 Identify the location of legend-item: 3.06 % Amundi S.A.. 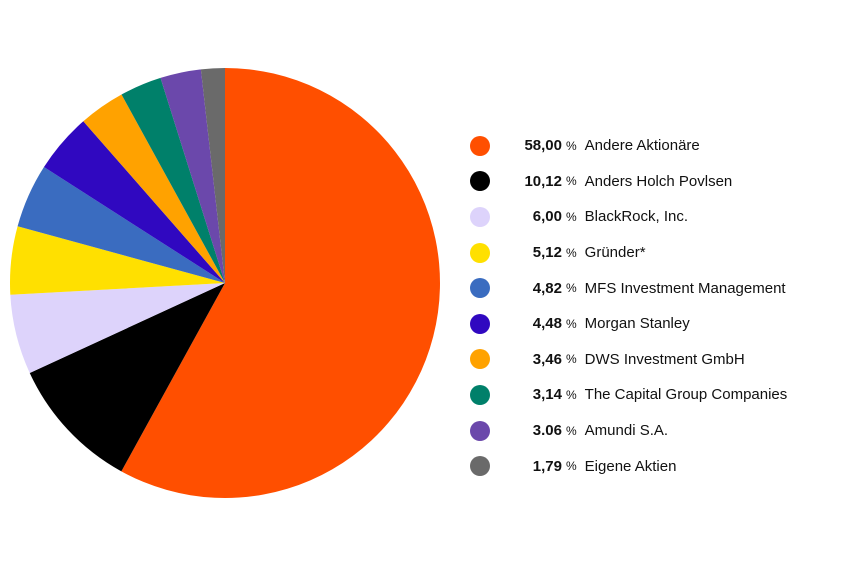
(650, 431).